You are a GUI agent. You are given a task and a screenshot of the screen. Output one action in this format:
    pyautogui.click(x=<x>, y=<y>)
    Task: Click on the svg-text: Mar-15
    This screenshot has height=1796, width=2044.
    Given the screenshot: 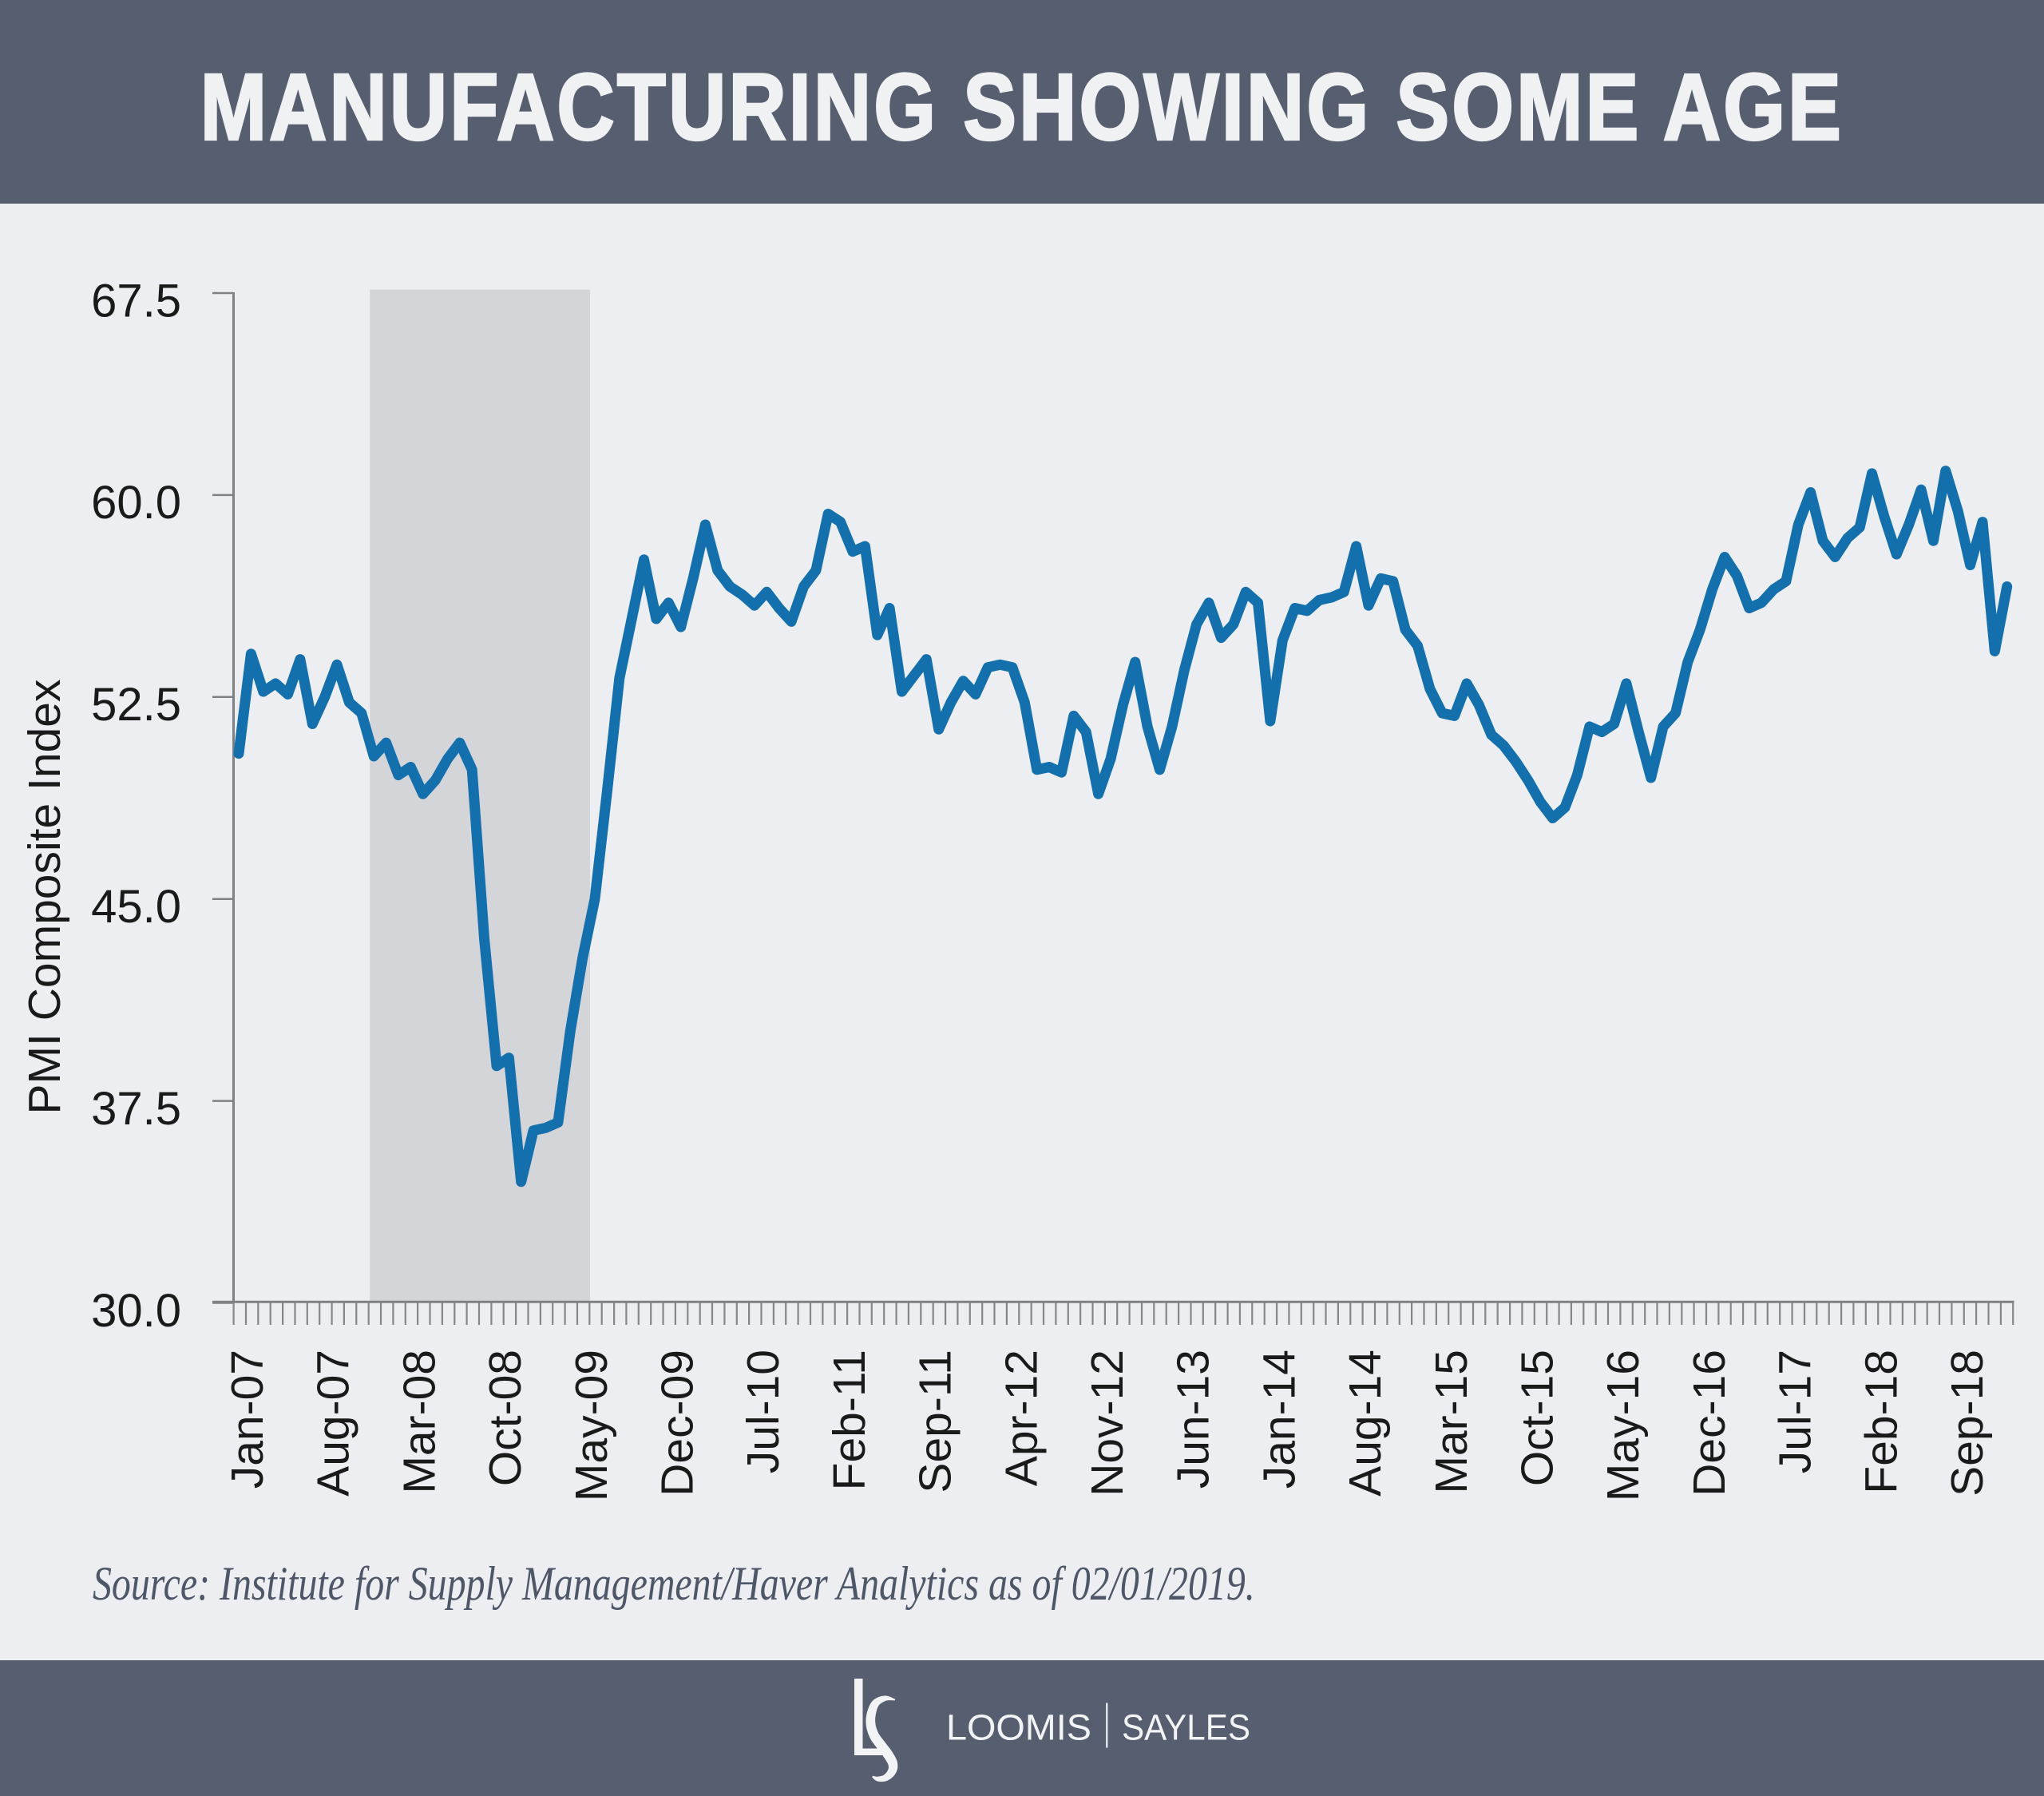 What is the action you would take?
    pyautogui.click(x=1451, y=1422)
    